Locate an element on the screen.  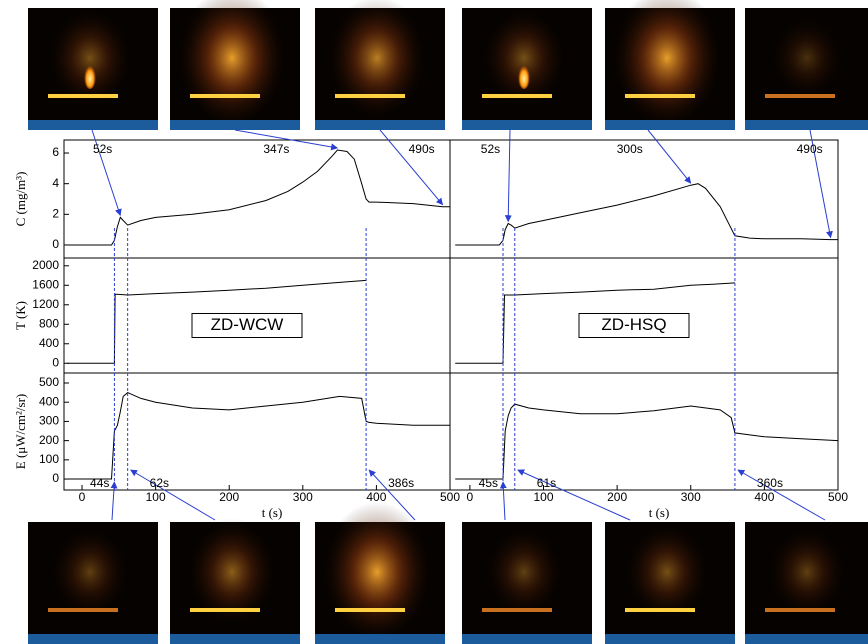
time-label: 360s is located at coordinates (770, 483).